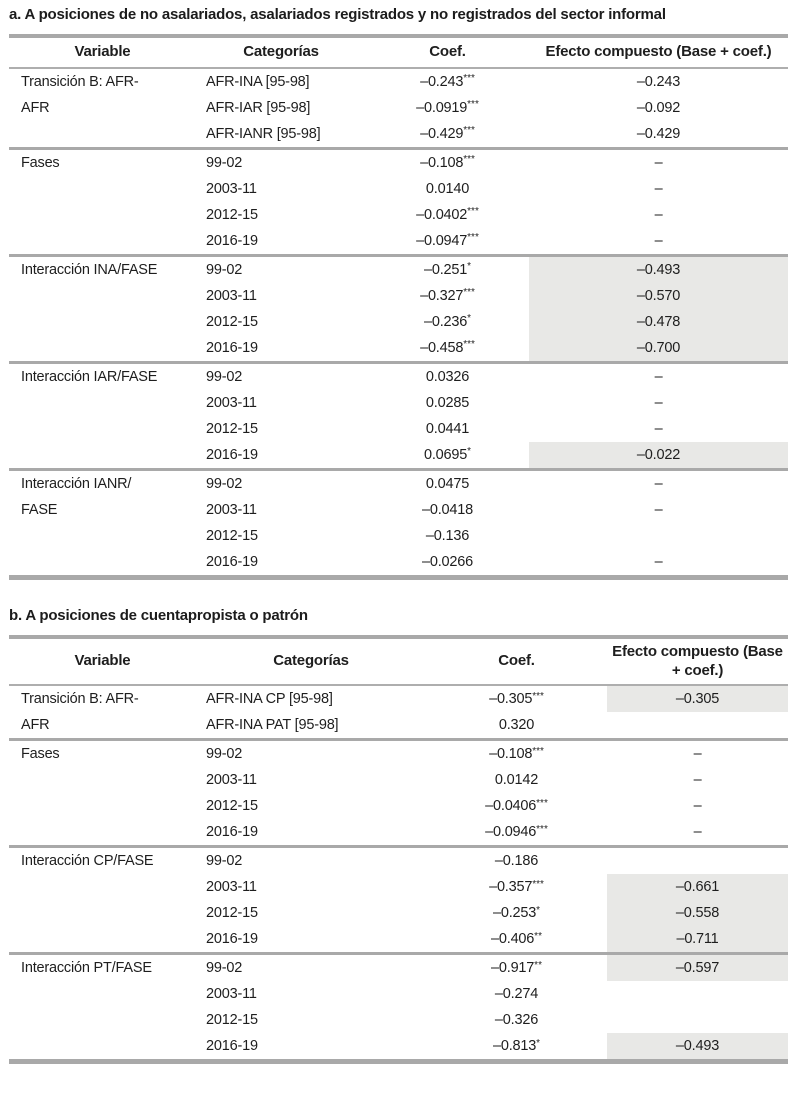 This screenshot has width=797, height=1119. Describe the element at coordinates (398, 215) in the screenshot. I see `table-row: 2012-15 –0.0402*** –` at that location.